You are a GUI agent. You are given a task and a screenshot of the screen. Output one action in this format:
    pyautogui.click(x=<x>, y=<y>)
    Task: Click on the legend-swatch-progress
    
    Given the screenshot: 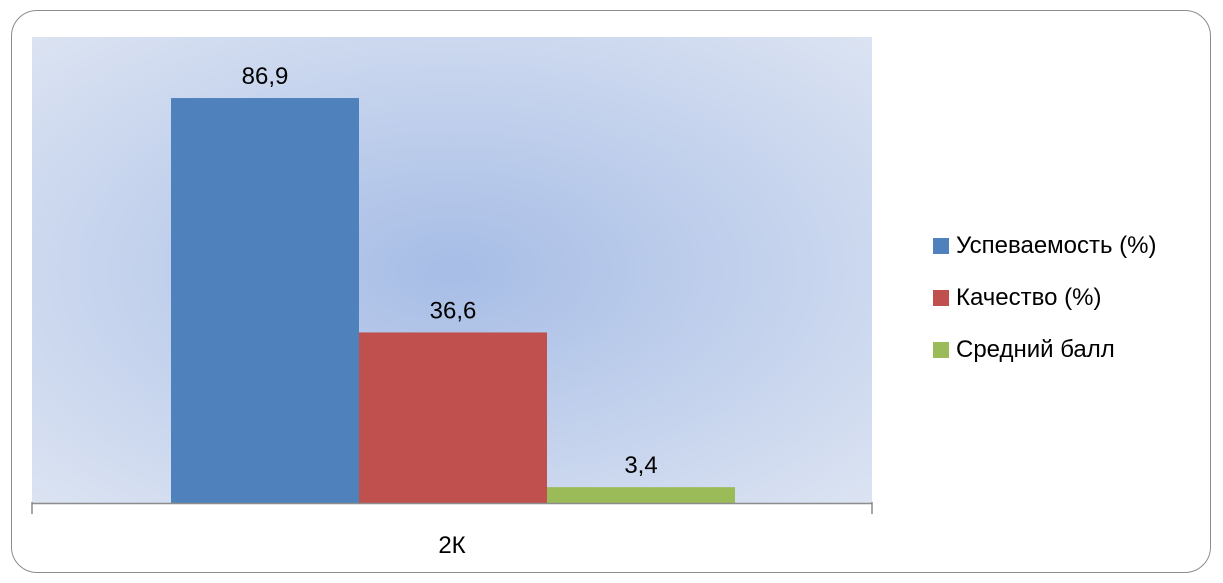 What is the action you would take?
    pyautogui.click(x=941, y=245)
    